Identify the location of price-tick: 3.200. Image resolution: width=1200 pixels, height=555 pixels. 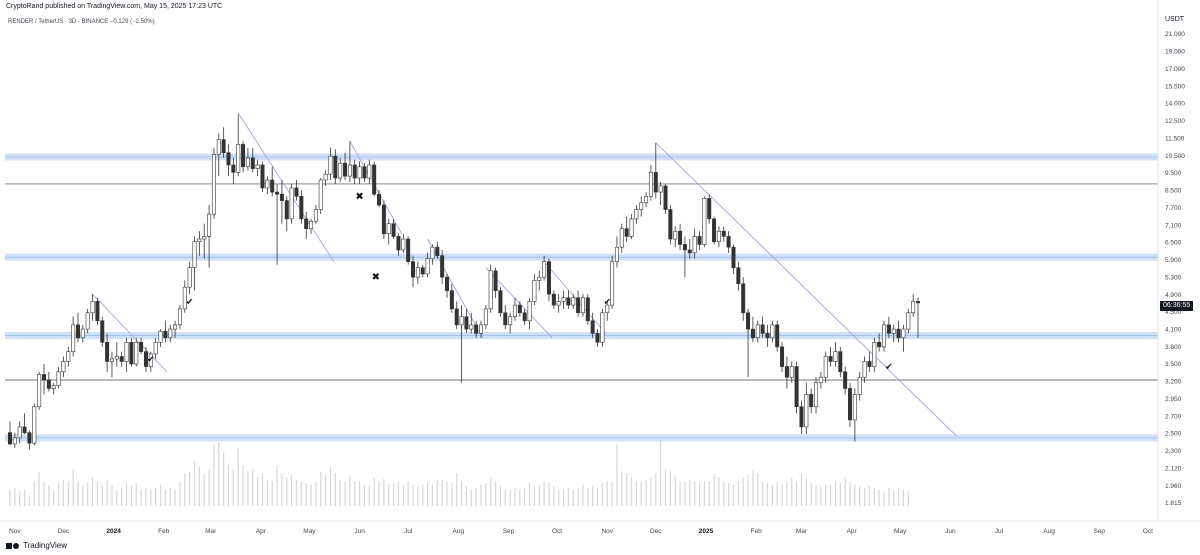
(1173, 382).